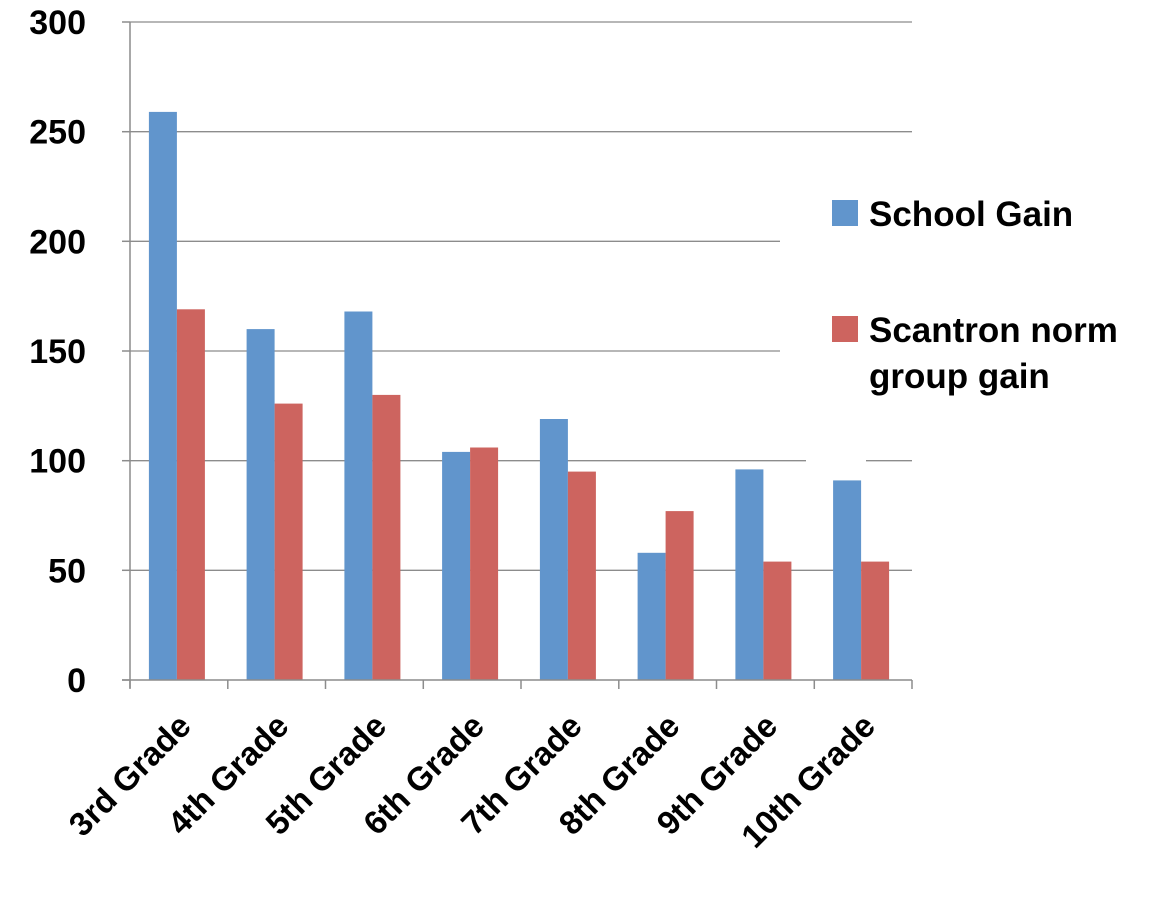  Describe the element at coordinates (749, 574) in the screenshot. I see `bar-school-gain-9th-grade` at that location.